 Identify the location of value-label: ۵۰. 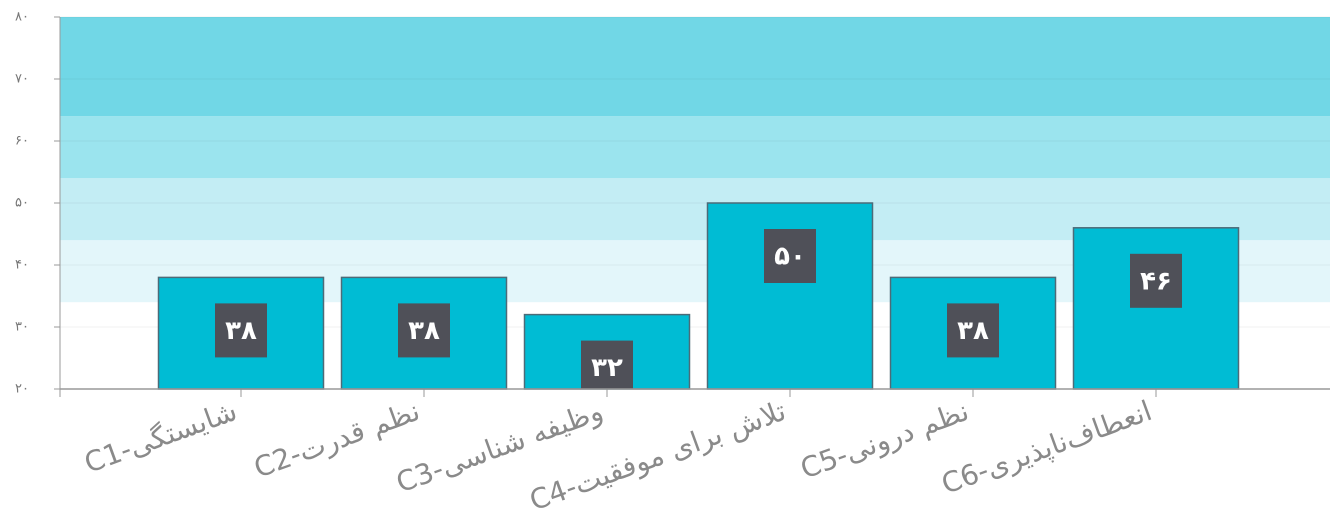
(790, 257).